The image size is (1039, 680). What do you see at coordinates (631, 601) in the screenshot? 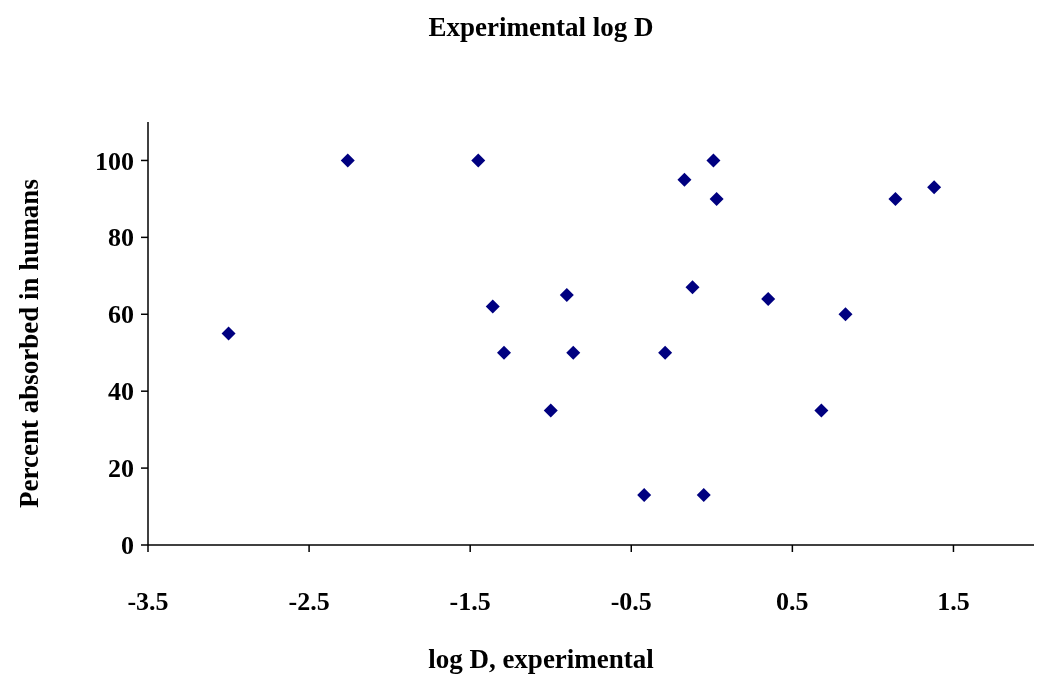
I see `x-tick-label: -0.5` at bounding box center [631, 601].